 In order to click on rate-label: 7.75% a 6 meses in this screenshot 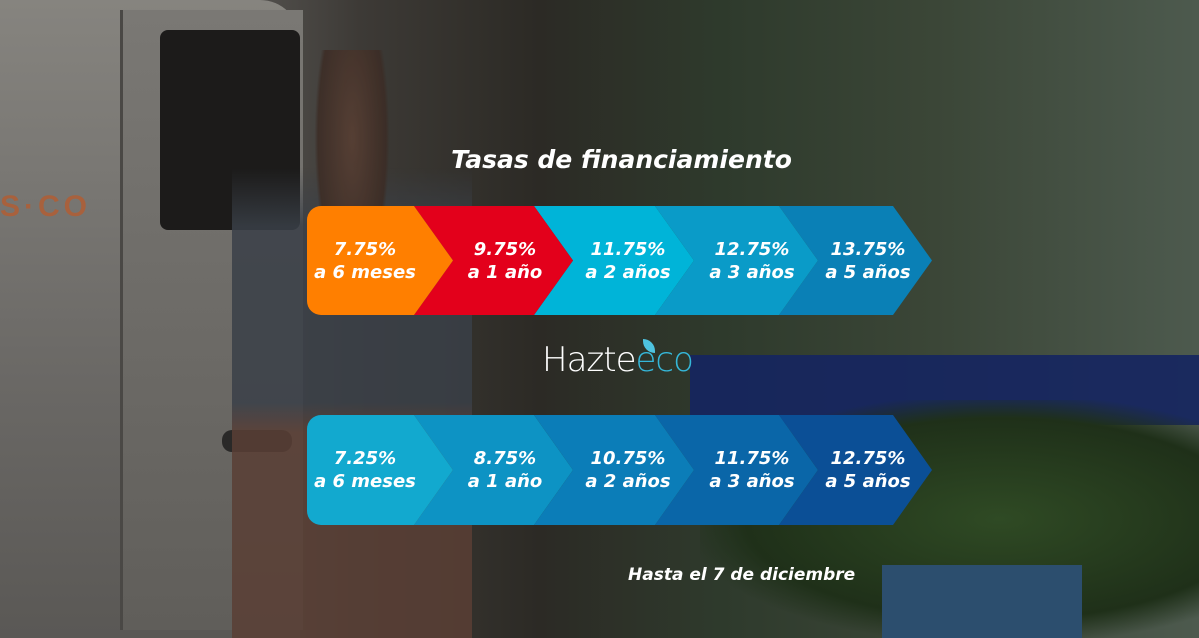, I will do `click(365, 260)`.